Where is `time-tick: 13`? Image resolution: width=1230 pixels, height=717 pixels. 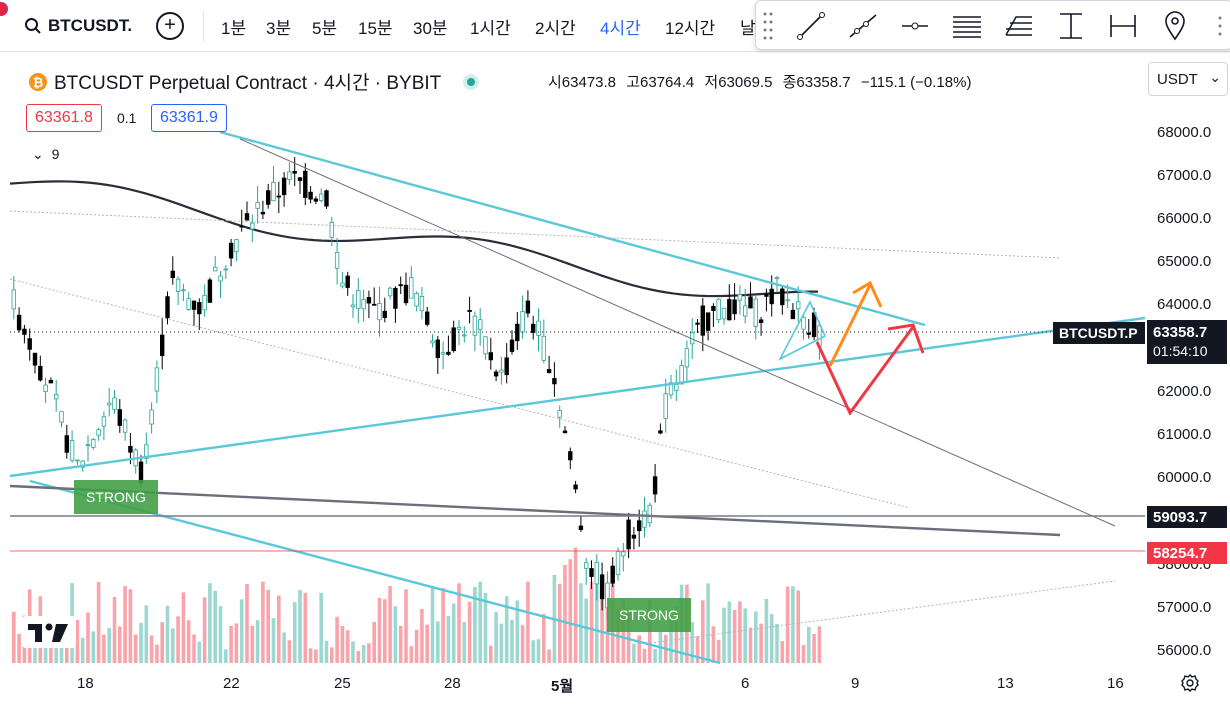
time-tick: 13 is located at coordinates (1005, 683).